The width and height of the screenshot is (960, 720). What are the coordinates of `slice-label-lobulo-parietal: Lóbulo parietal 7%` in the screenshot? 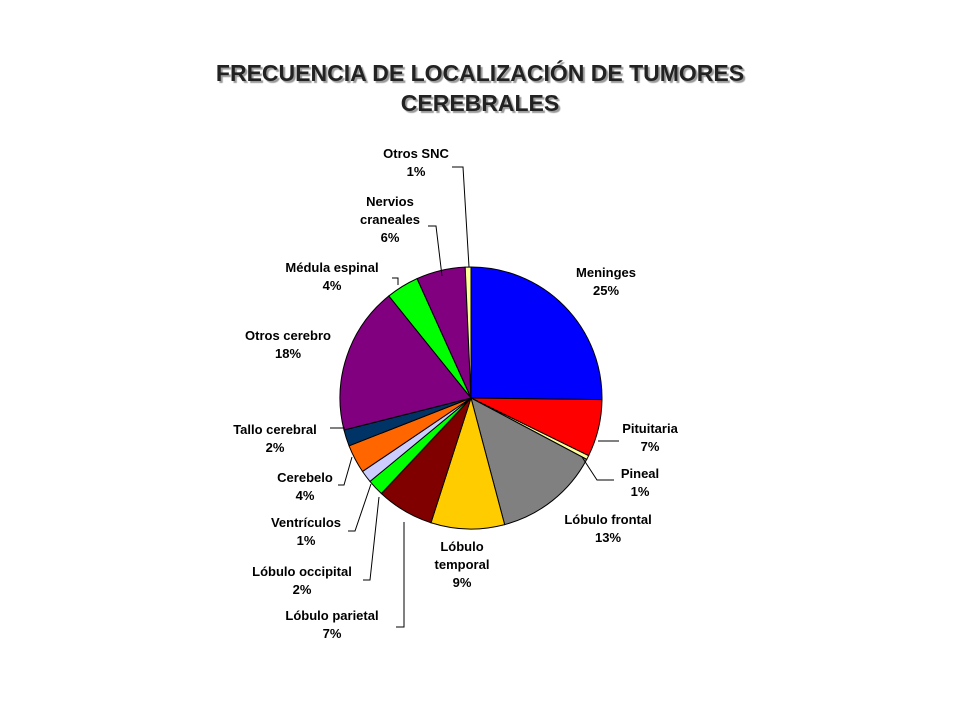 It's located at (331, 624).